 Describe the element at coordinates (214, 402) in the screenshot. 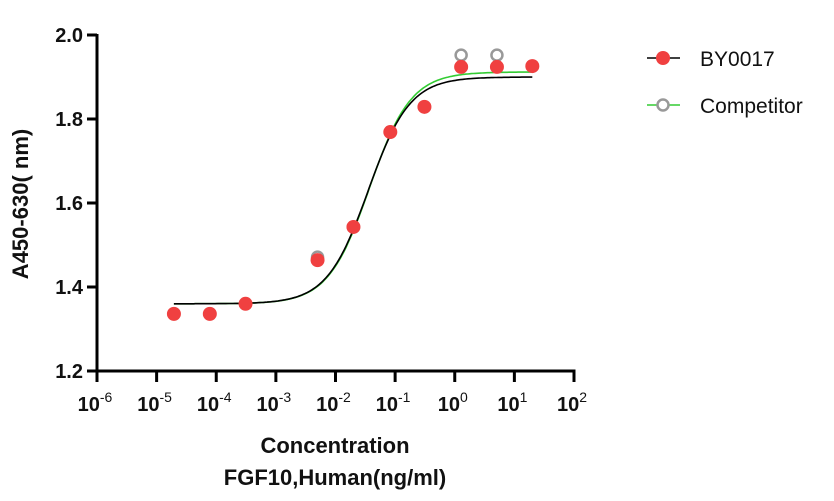

I see `x-tick-label: 10⁻⁴` at that location.